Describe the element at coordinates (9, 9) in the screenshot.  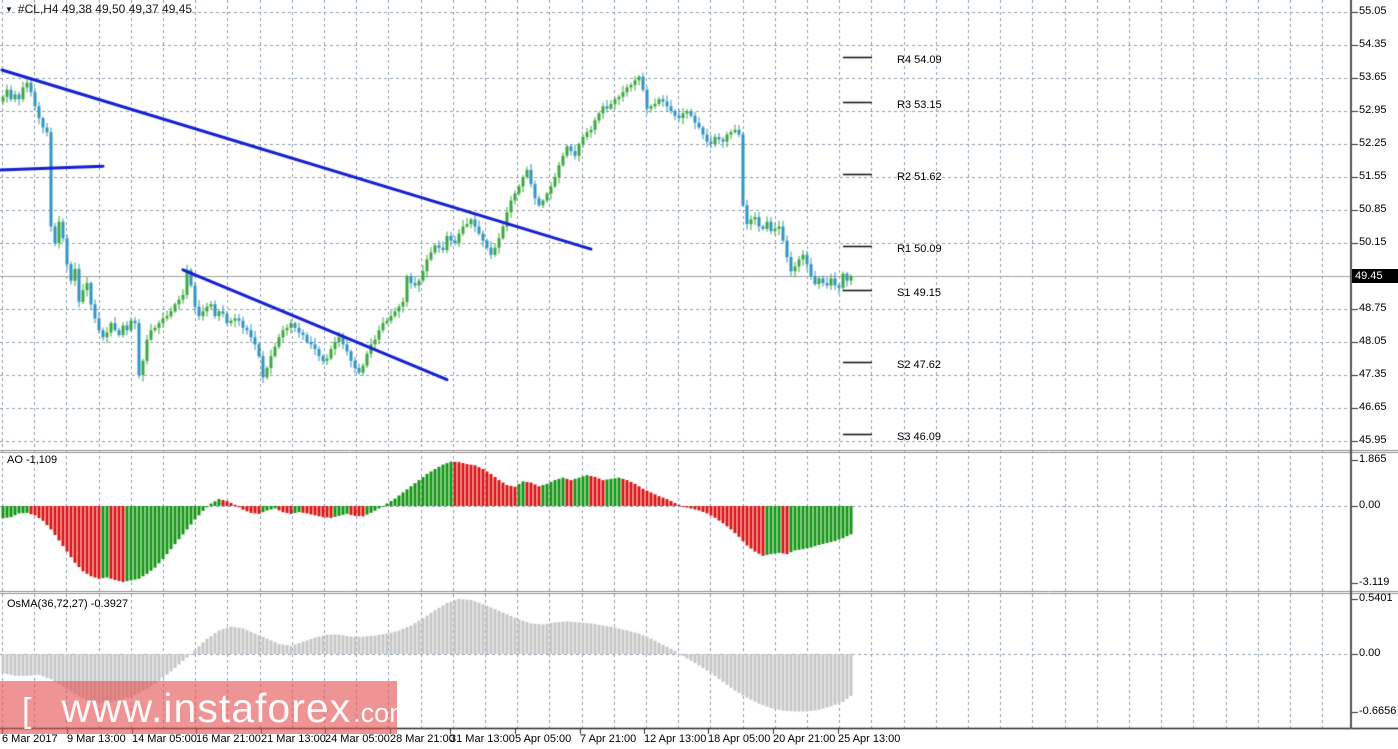
I see `symbol-dropdown-icon: ▼` at that location.